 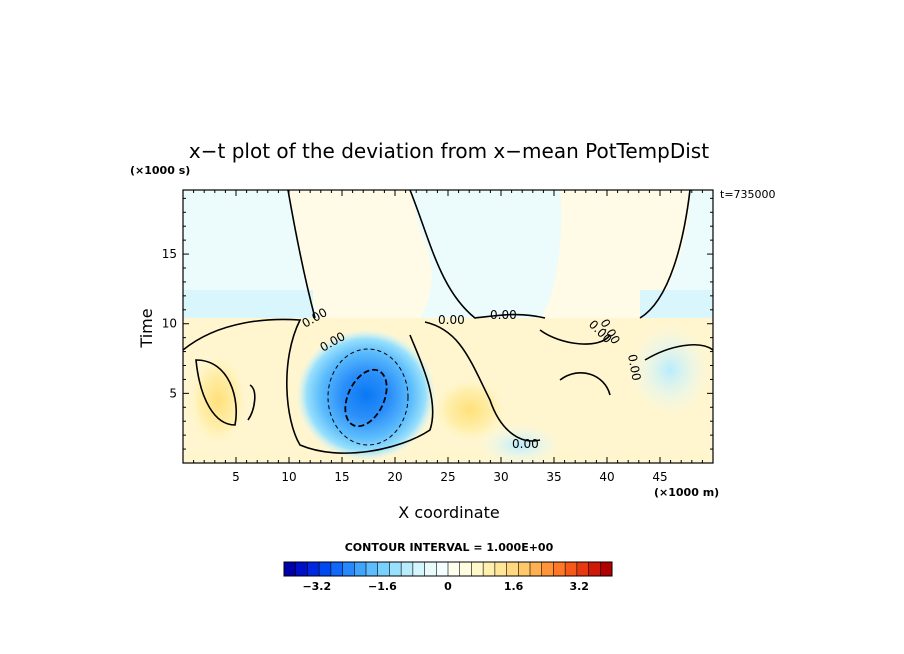 What do you see at coordinates (470, 410) in the screenshot?
I see `warm-spot-mid` at bounding box center [470, 410].